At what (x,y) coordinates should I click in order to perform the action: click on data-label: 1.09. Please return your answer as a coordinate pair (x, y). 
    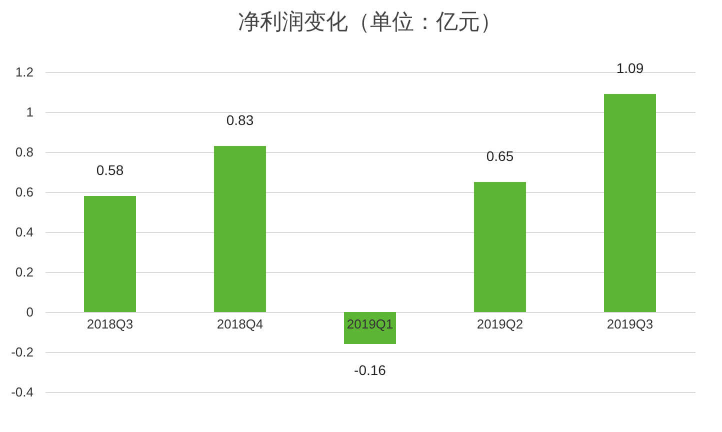
    Looking at the image, I should click on (630, 68).